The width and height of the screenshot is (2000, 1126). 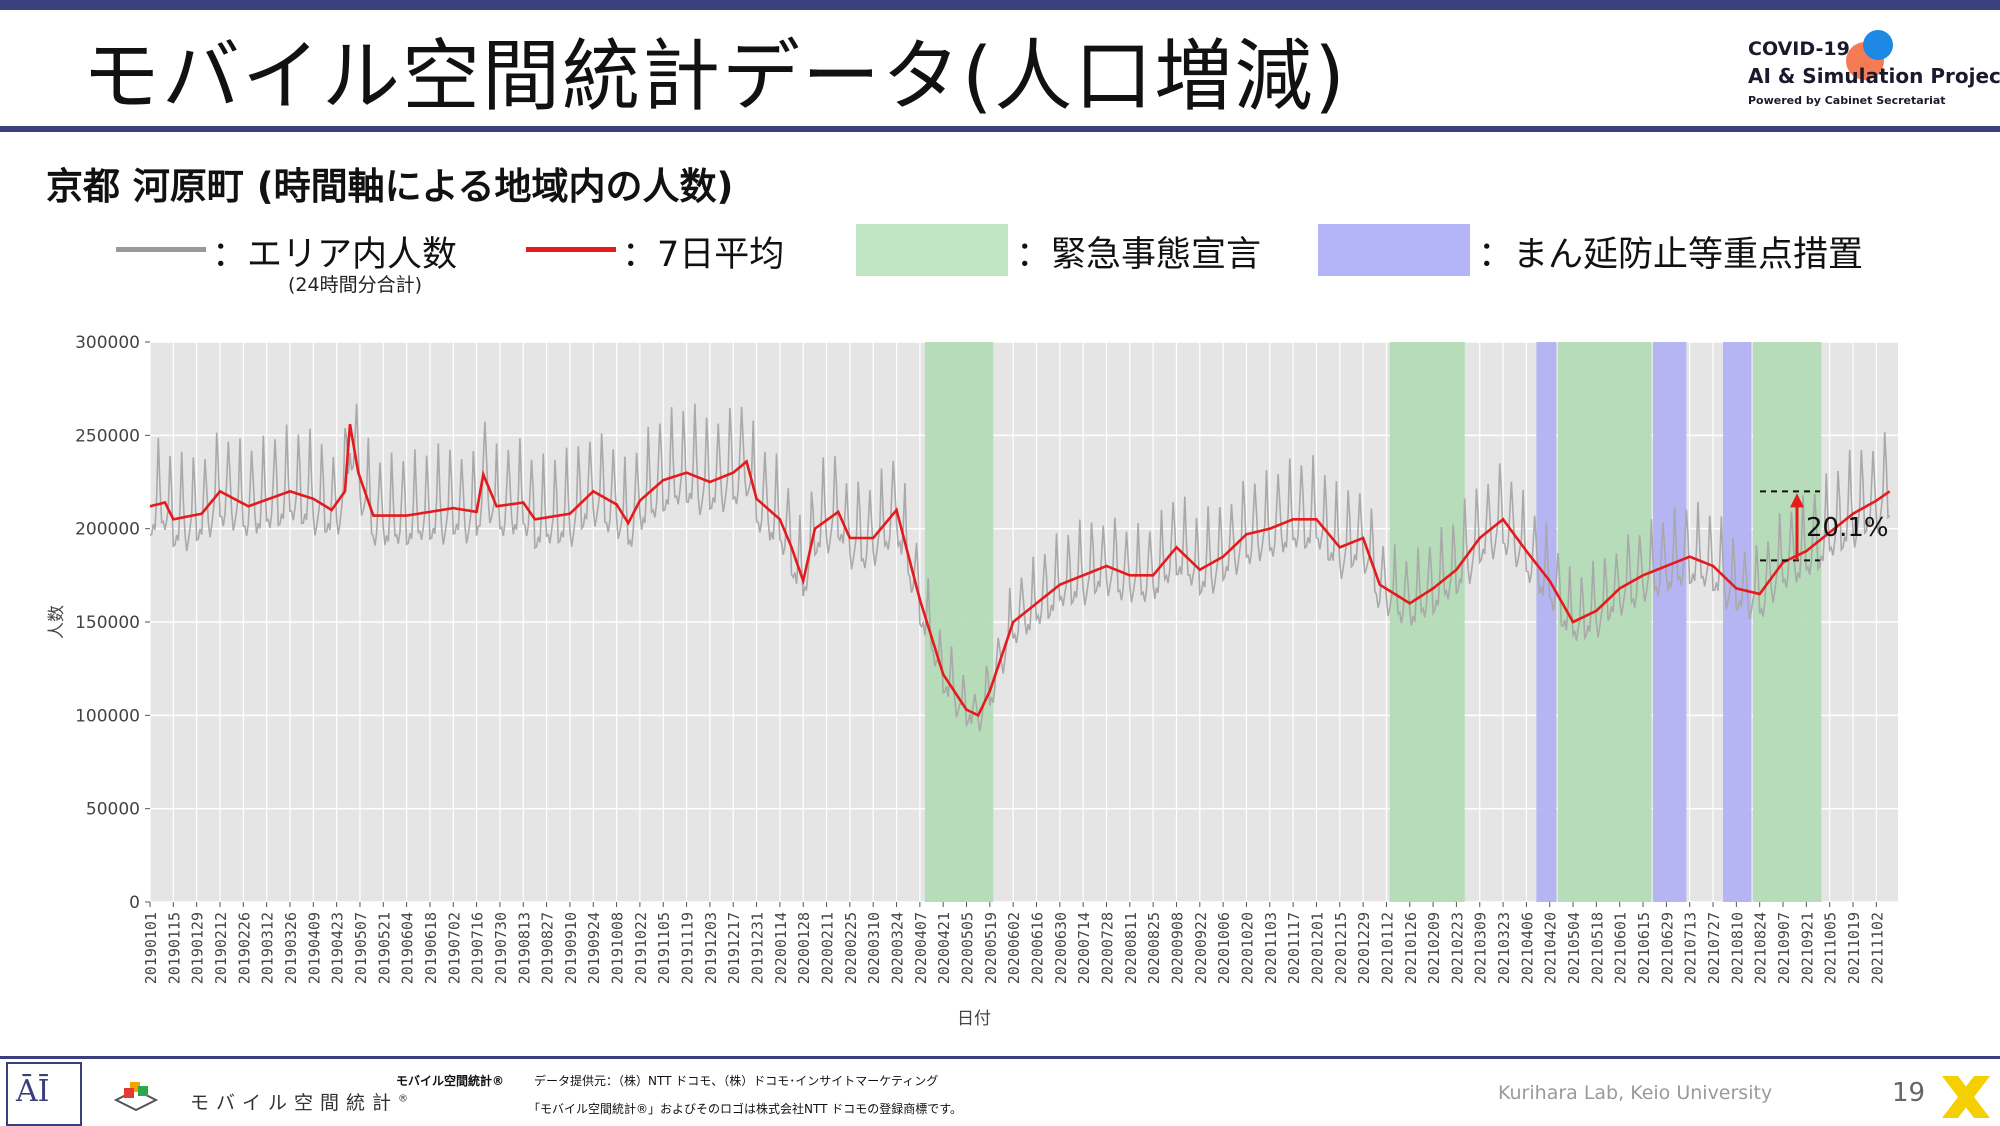 What do you see at coordinates (221, 948) in the screenshot?
I see `x-tick-label: 20190212` at bounding box center [221, 948].